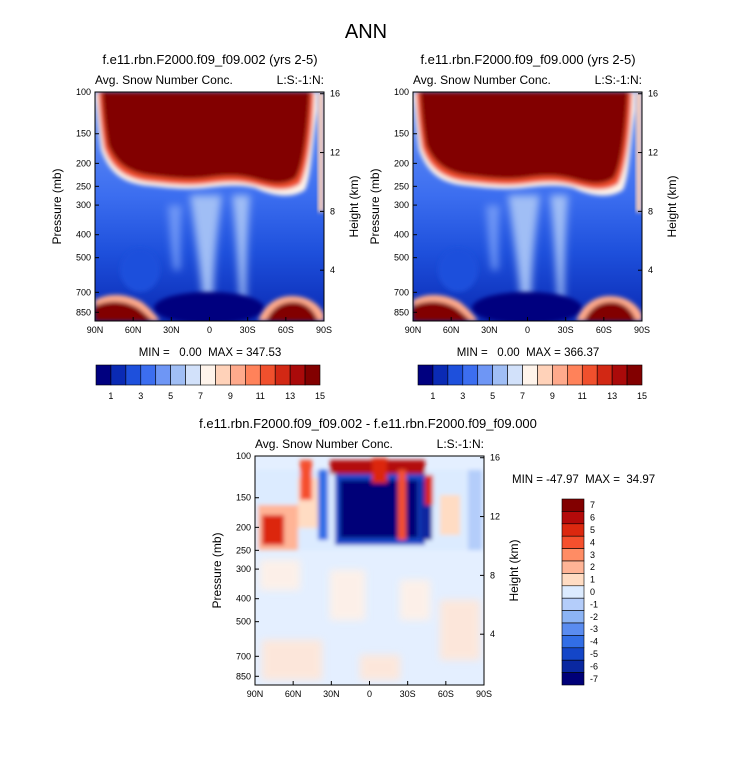 Image resolution: width=733 pixels, height=784 pixels. Describe the element at coordinates (612, 396) in the screenshot. I see `colorbar-label: 13` at that location.